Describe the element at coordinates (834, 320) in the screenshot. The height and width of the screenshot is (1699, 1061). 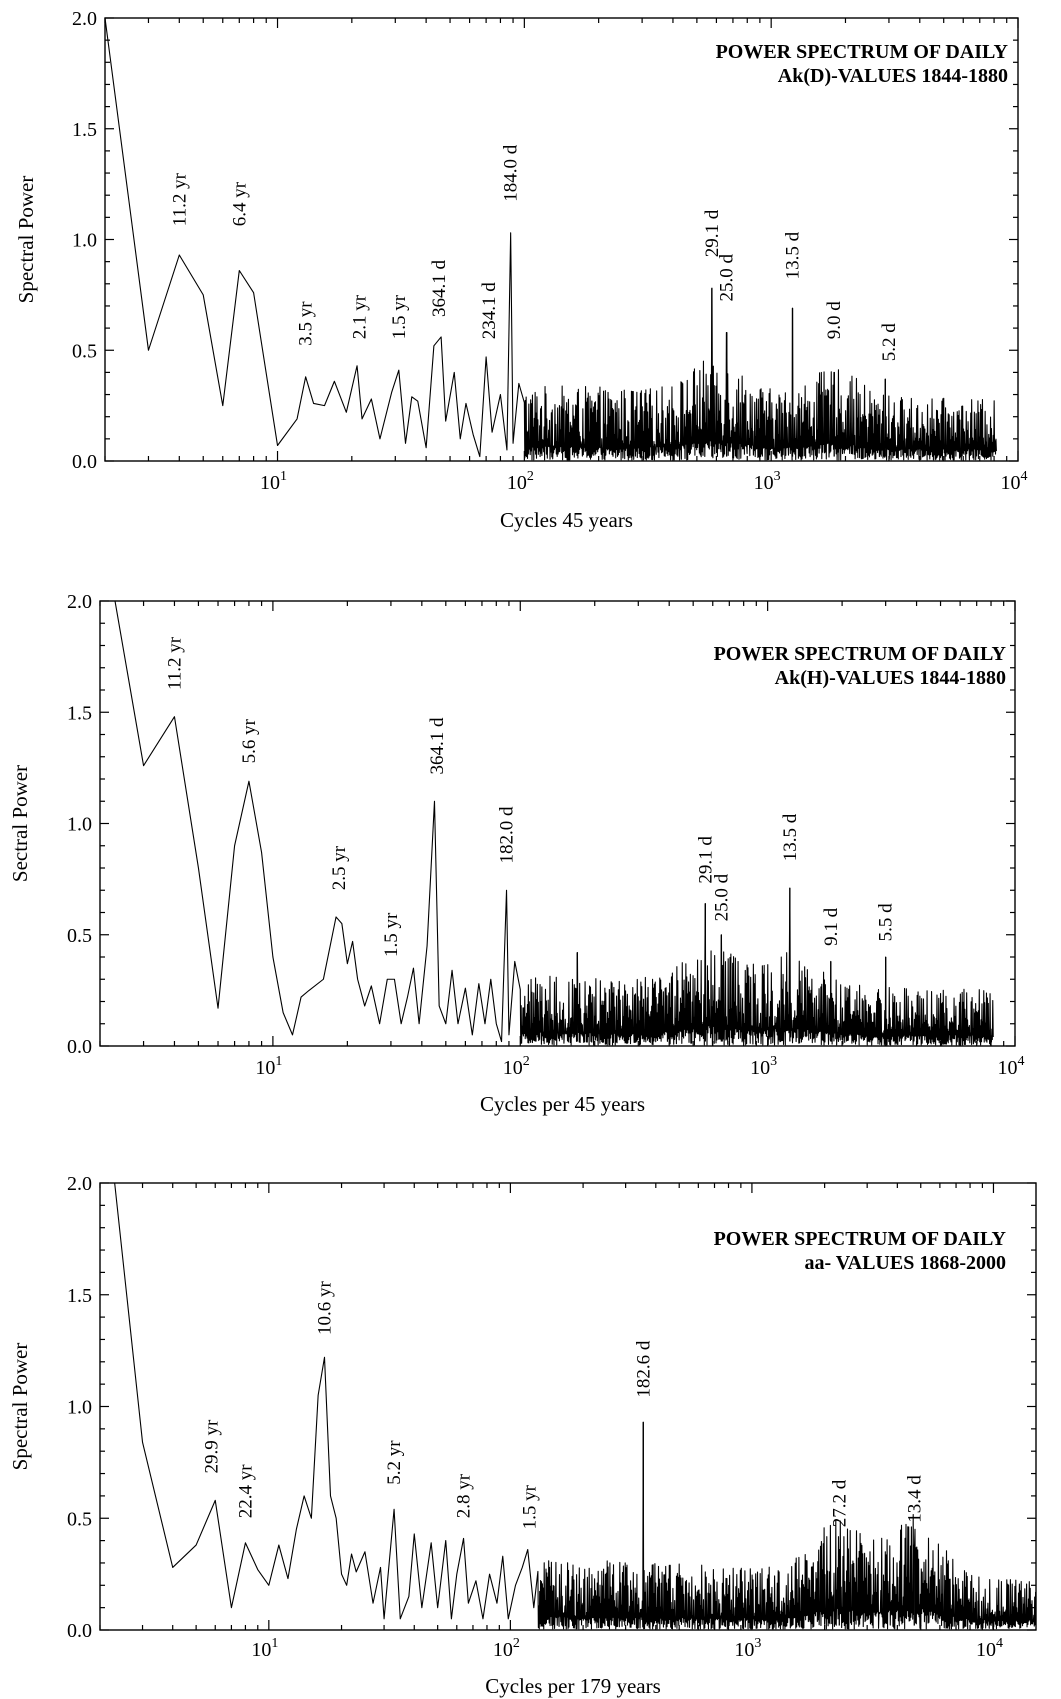
I see `peak-annotation: 9.0 d` at that location.